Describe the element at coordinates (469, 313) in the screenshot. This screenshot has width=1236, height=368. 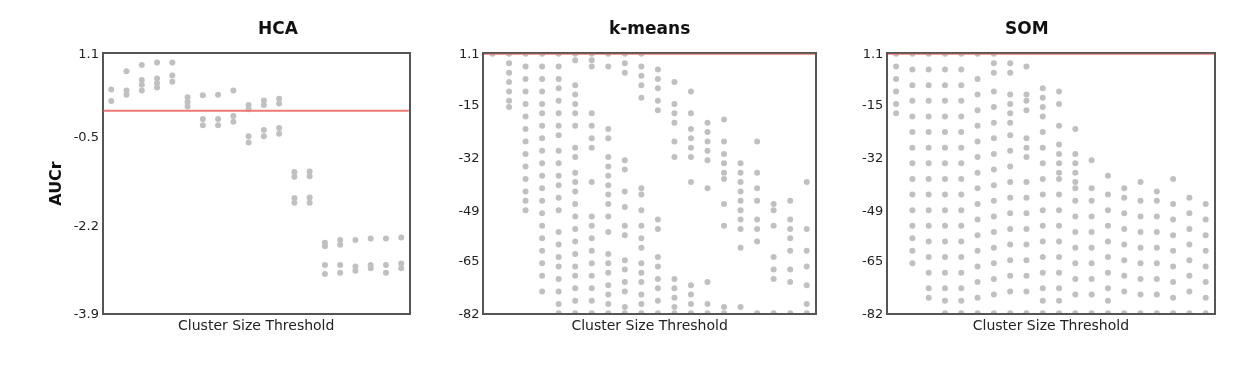
I see `y-tick-label: -82` at that location.